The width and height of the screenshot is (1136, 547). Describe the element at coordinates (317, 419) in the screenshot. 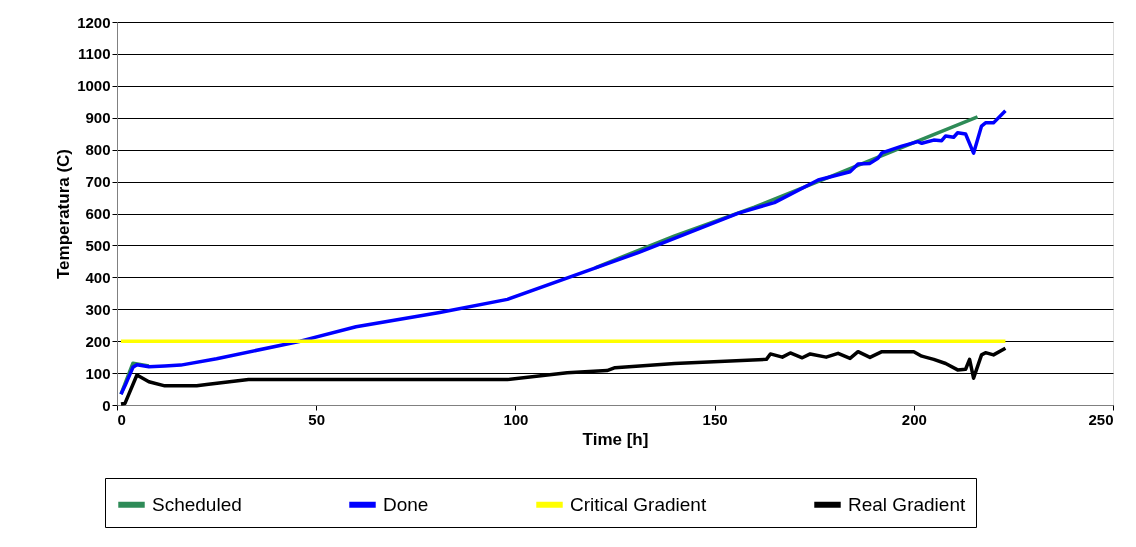

I see `x-tick-label: 50` at that location.